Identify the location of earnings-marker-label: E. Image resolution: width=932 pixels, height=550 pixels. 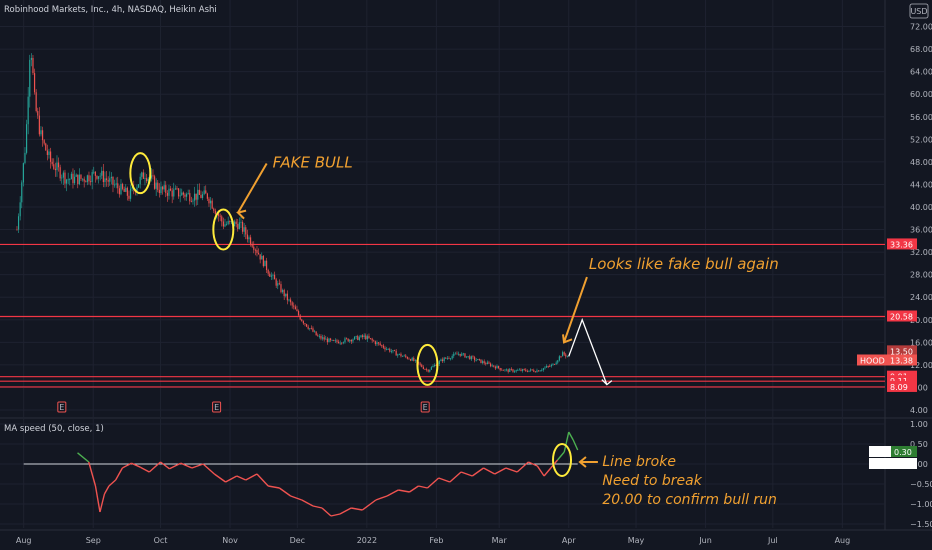
(425, 407).